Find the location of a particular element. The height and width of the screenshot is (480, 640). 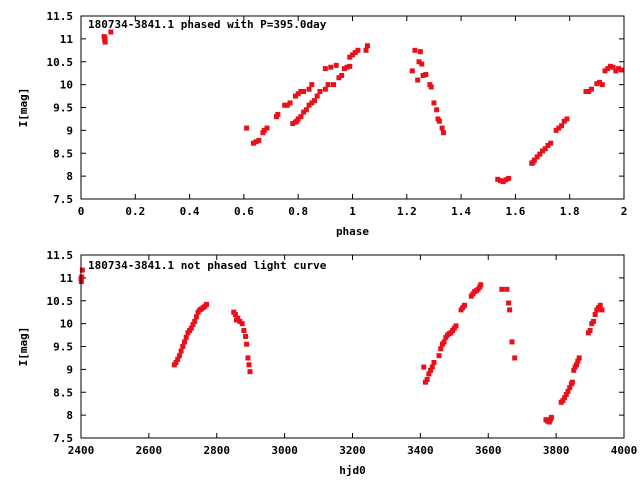

x-tick-label: 0 is located at coordinates (81, 211).